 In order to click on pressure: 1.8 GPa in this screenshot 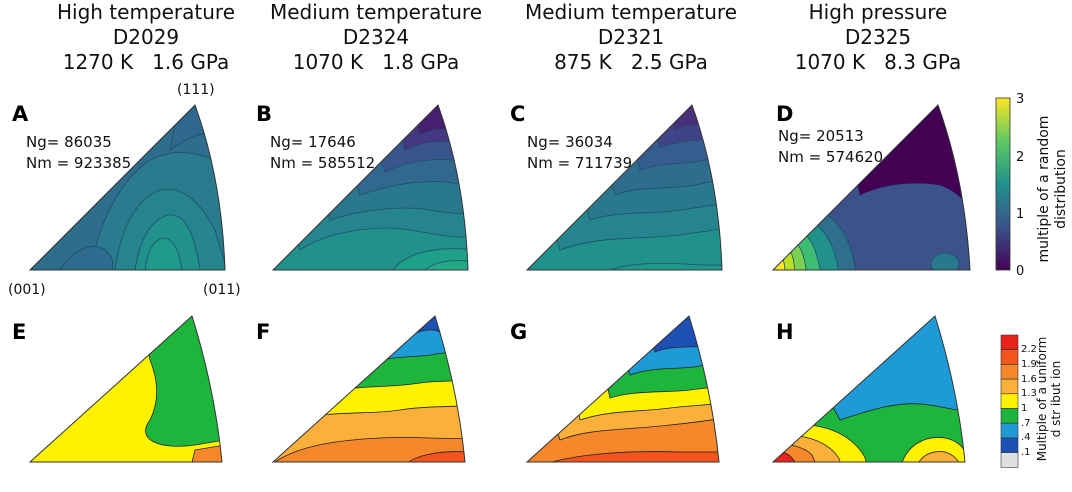, I will do `click(421, 62)`.